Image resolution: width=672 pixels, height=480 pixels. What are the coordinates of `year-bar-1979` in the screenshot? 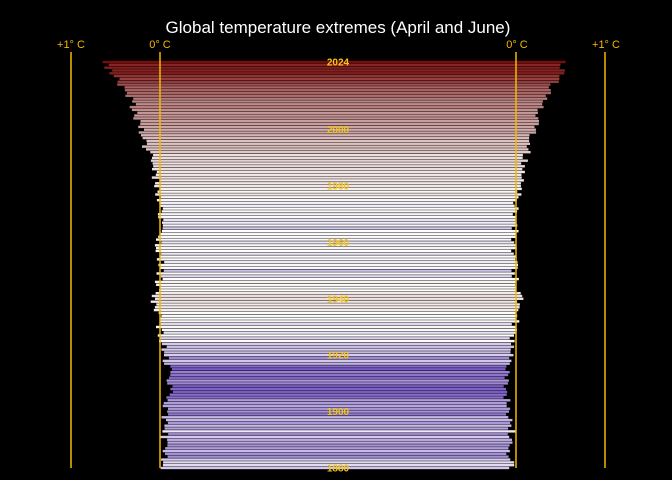 It's located at (340, 189).